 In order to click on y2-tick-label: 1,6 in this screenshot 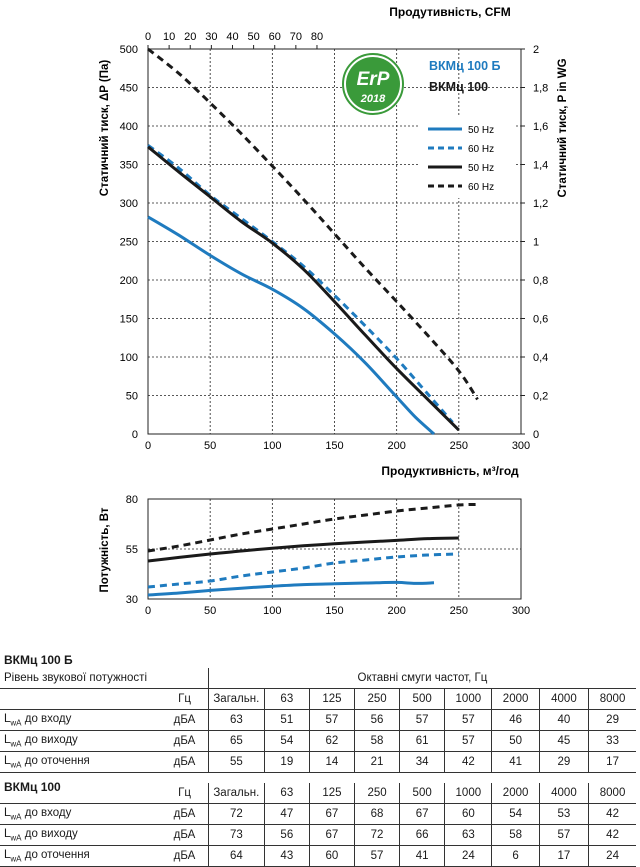, I will do `click(540, 127)`.